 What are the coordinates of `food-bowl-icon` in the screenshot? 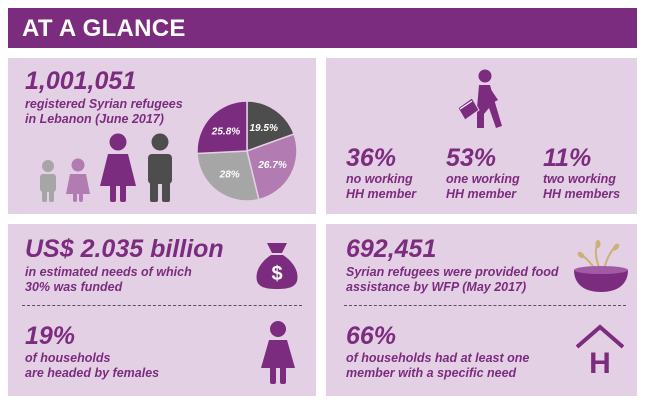 It's located at (601, 266).